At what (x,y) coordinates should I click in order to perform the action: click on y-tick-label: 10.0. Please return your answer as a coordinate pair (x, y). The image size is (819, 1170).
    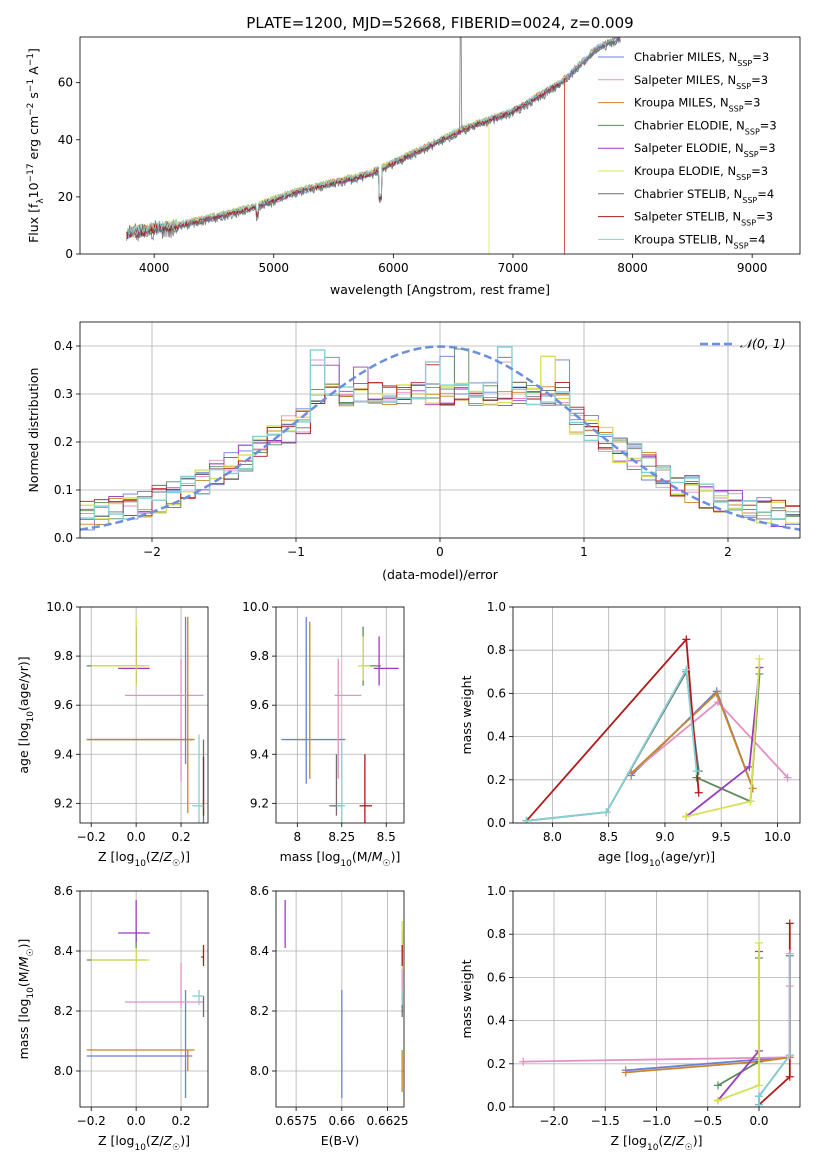
    Looking at the image, I should click on (255, 607).